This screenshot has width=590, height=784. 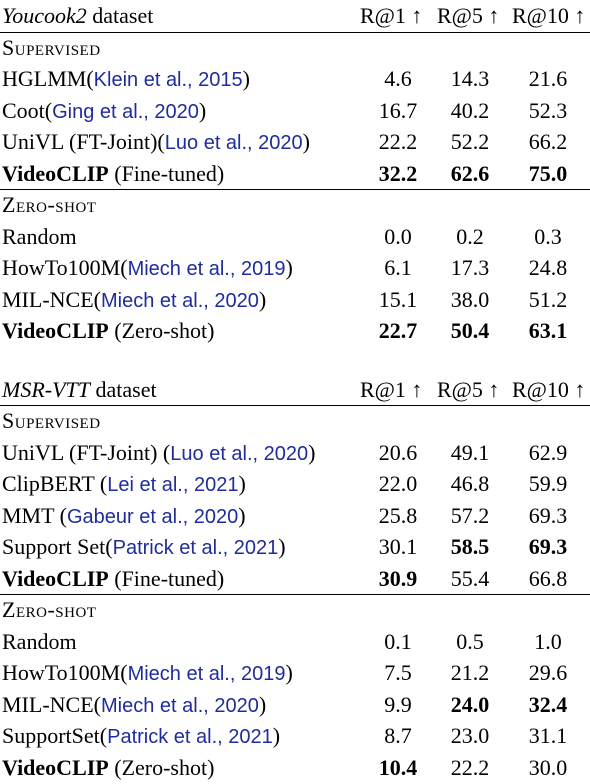 What do you see at coordinates (470, 735) in the screenshot?
I see `metric-value: 23.0` at bounding box center [470, 735].